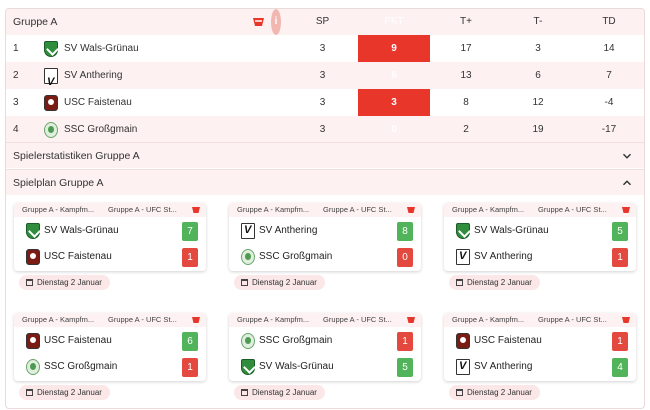 The height and width of the screenshot is (410, 650). I want to click on header-tplus: T+, so click(466, 21).